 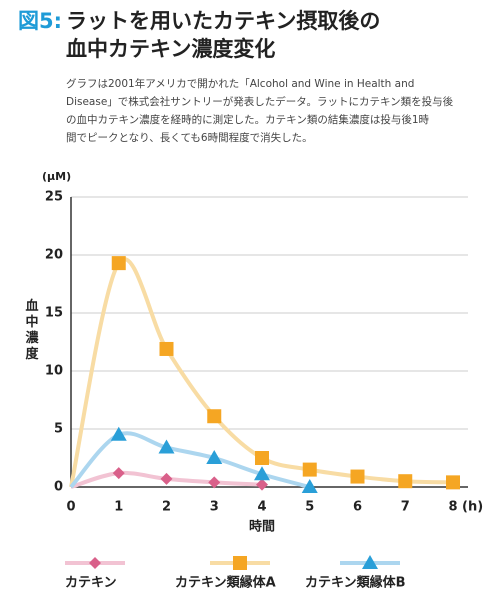 What do you see at coordinates (261, 507) in the screenshot?
I see `x-tick-label: 4` at bounding box center [261, 507].